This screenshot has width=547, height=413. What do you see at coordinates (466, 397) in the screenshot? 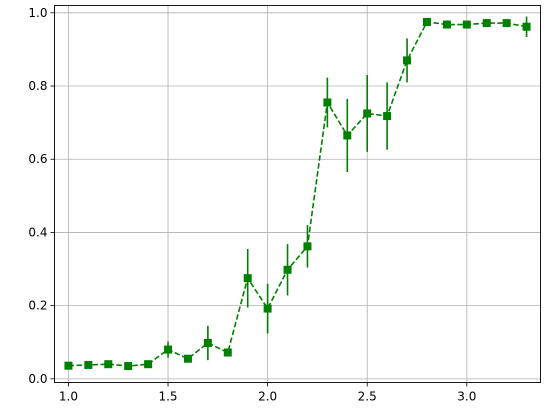
I see `x-tick-label: 3.0` at bounding box center [466, 397].